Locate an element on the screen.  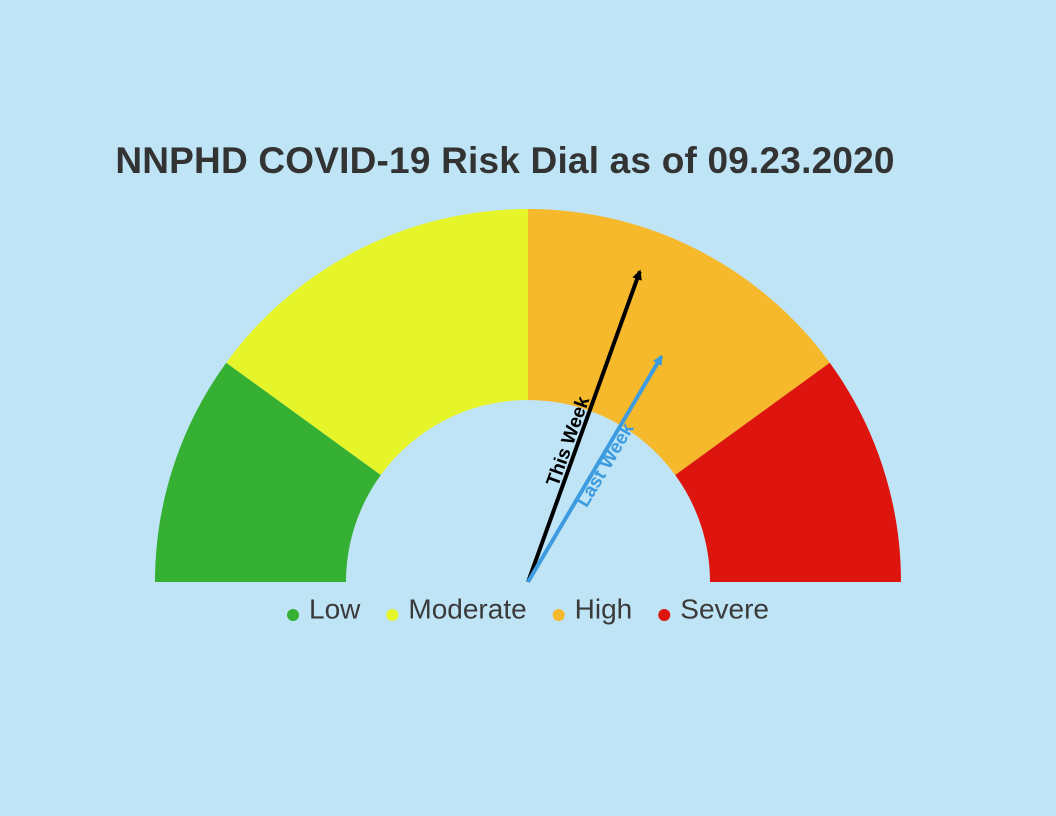
legend-item-moderate: Moderate is located at coordinates (456, 608).